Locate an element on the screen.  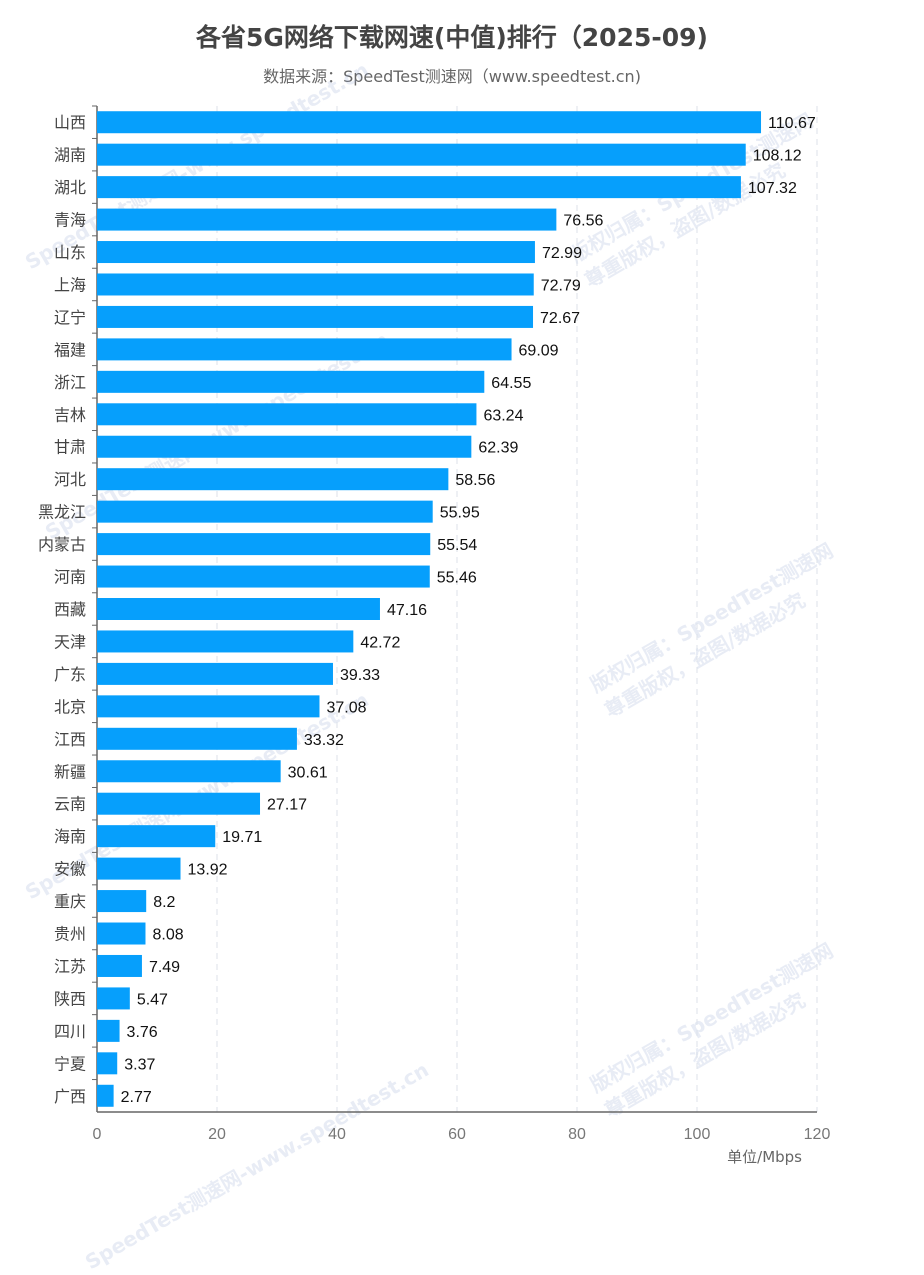
y-tick-label: 广东 is located at coordinates (70, 674).